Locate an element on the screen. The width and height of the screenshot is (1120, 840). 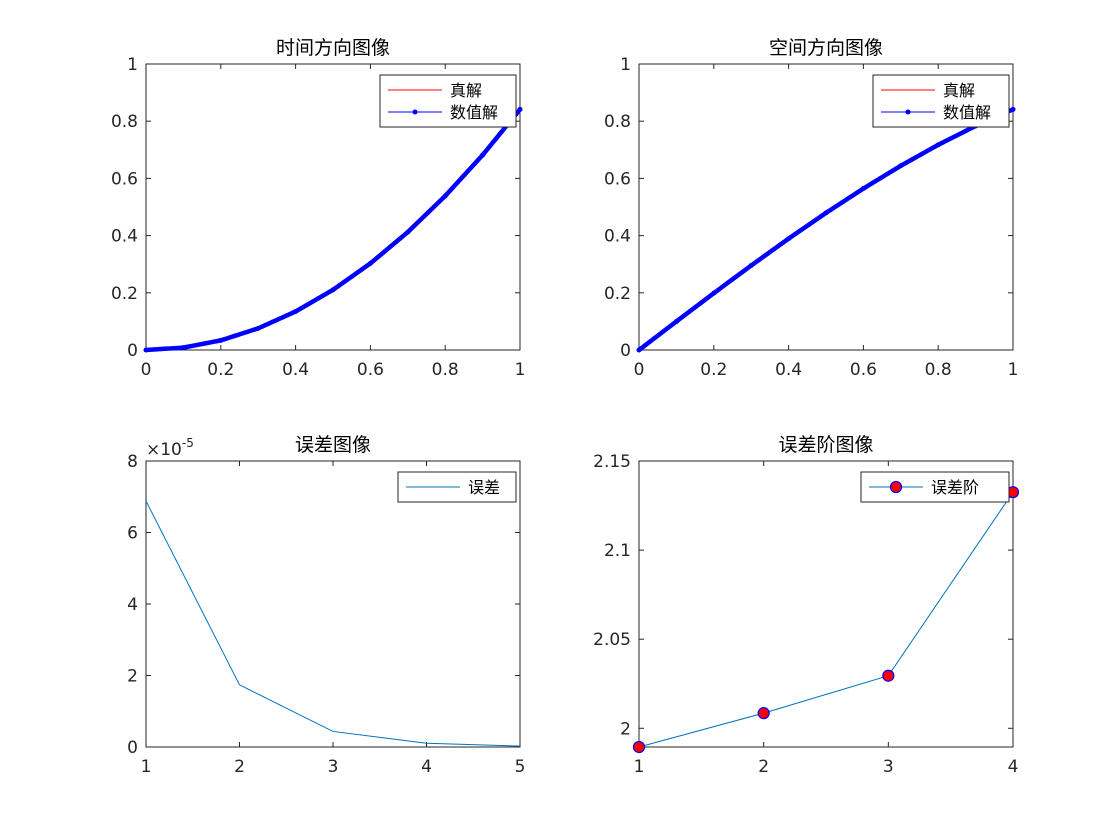
axes-title: 时间方向图像 is located at coordinates (333, 48).